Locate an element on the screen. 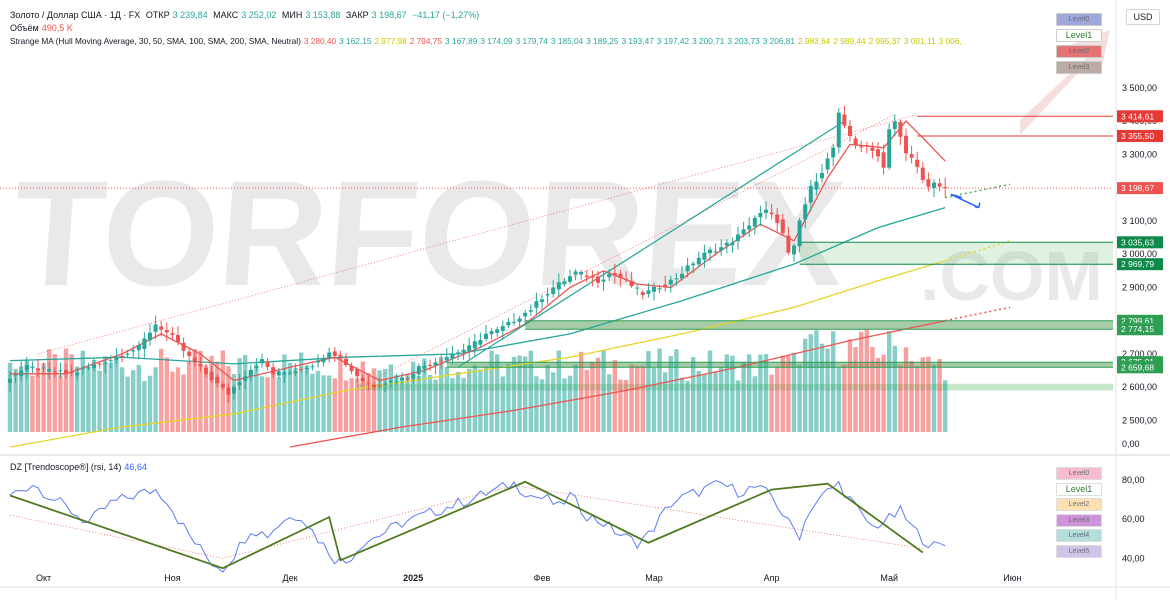 Image resolution: width=1170 pixels, height=600 pixels. projection-ma200 is located at coordinates (978, 314).